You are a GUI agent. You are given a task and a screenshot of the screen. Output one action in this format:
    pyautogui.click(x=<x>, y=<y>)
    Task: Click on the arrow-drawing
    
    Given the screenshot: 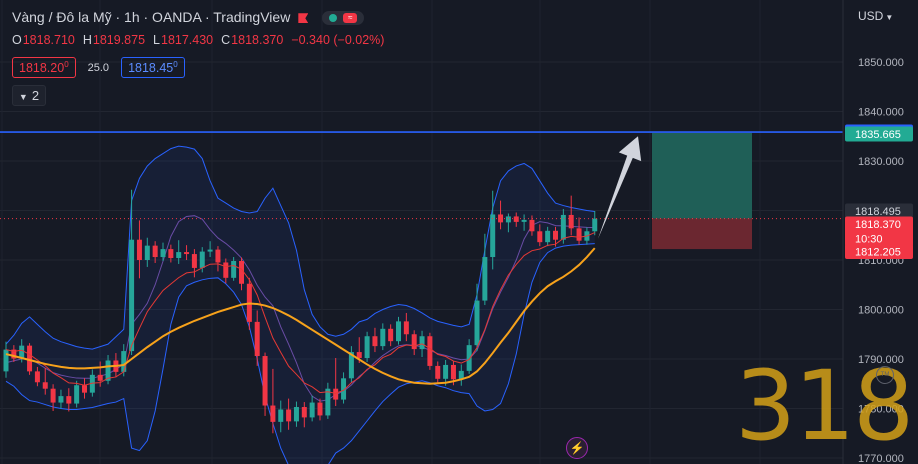 What is the action you would take?
    pyautogui.click(x=620, y=187)
    